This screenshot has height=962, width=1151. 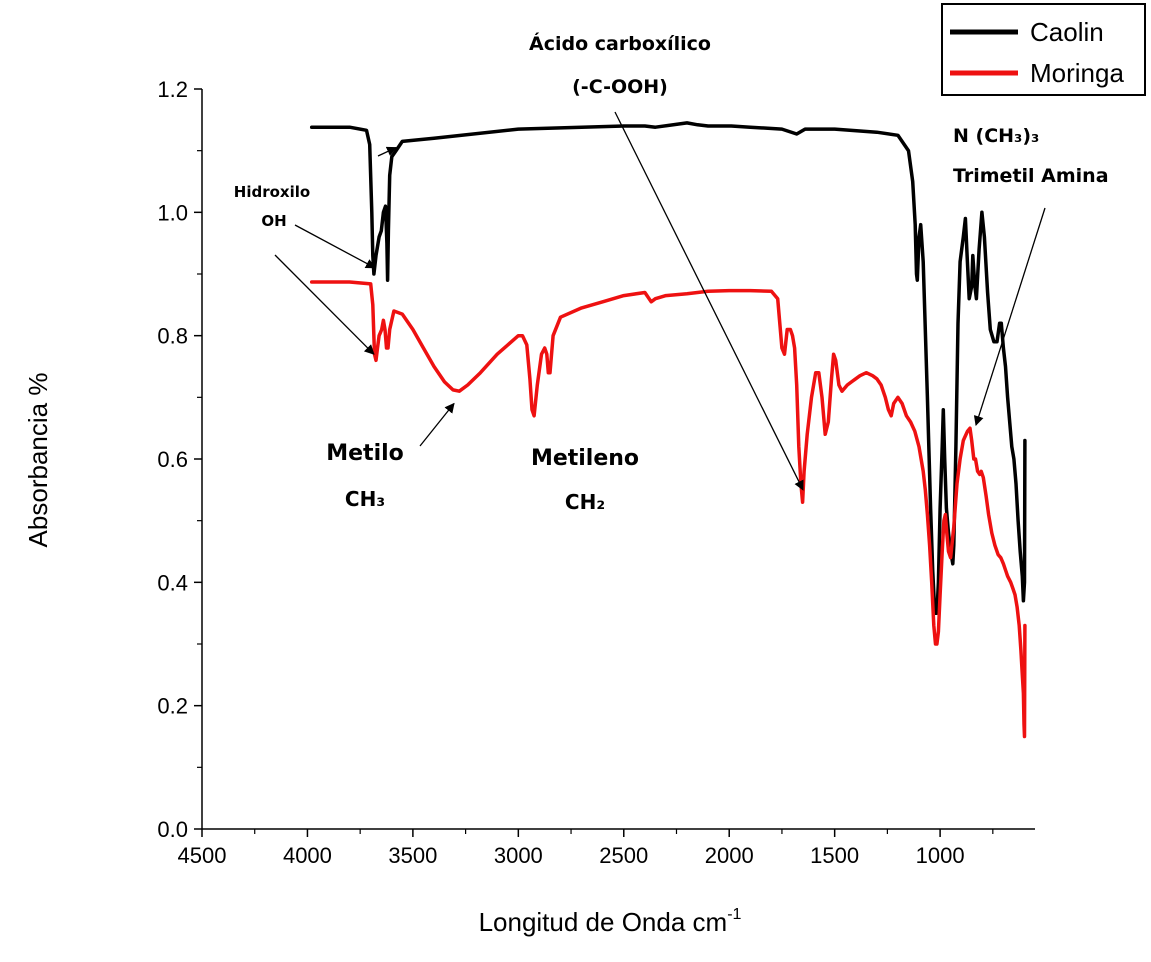 What do you see at coordinates (1031, 176) in the screenshot?
I see `annotation-amina-line2: Trimetil Amina` at bounding box center [1031, 176].